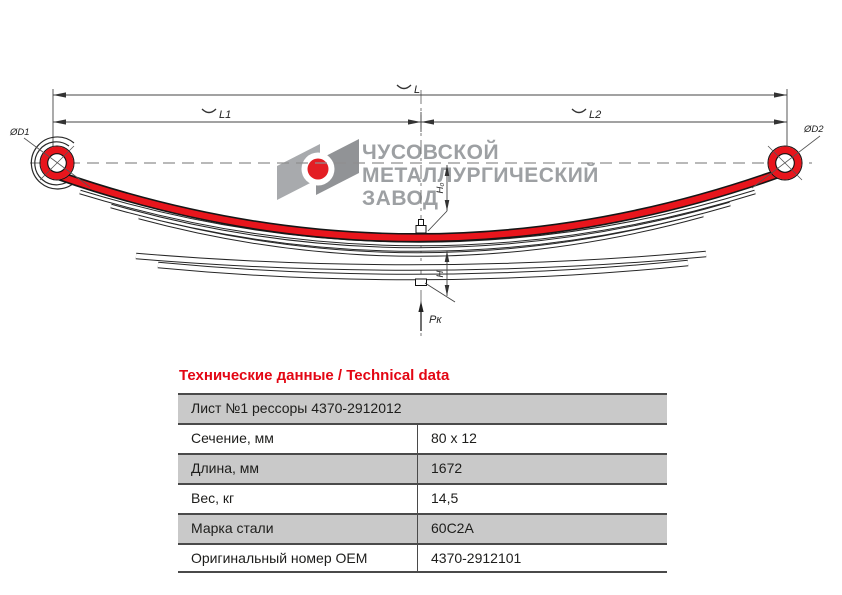  I want to click on row-label: Марка стали, so click(232, 528).